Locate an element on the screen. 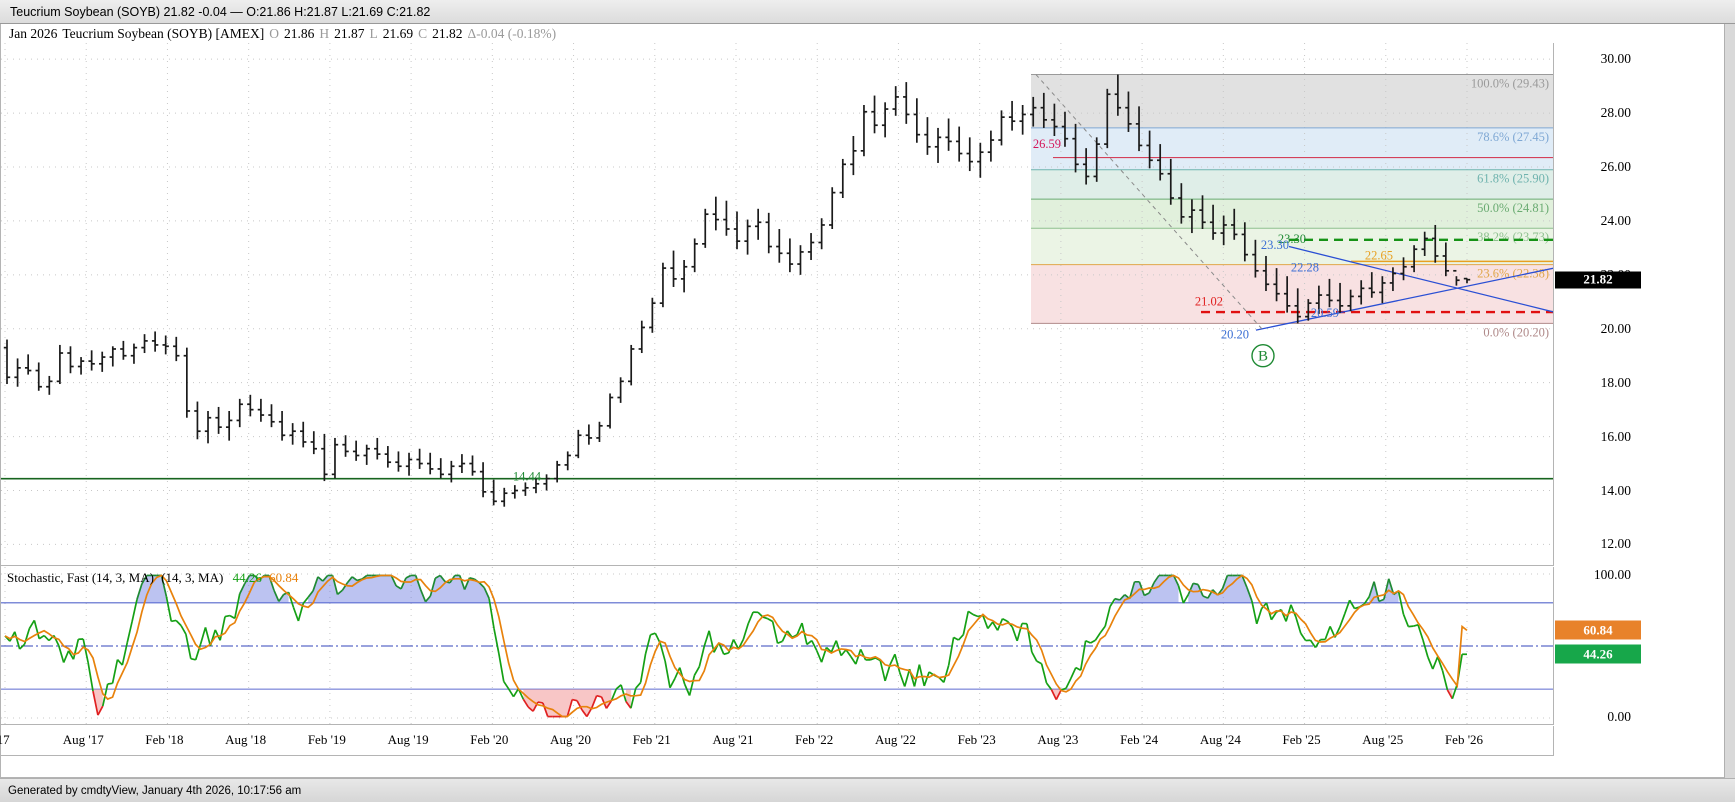  price-axis-tick: 28.00 is located at coordinates (1615, 113).